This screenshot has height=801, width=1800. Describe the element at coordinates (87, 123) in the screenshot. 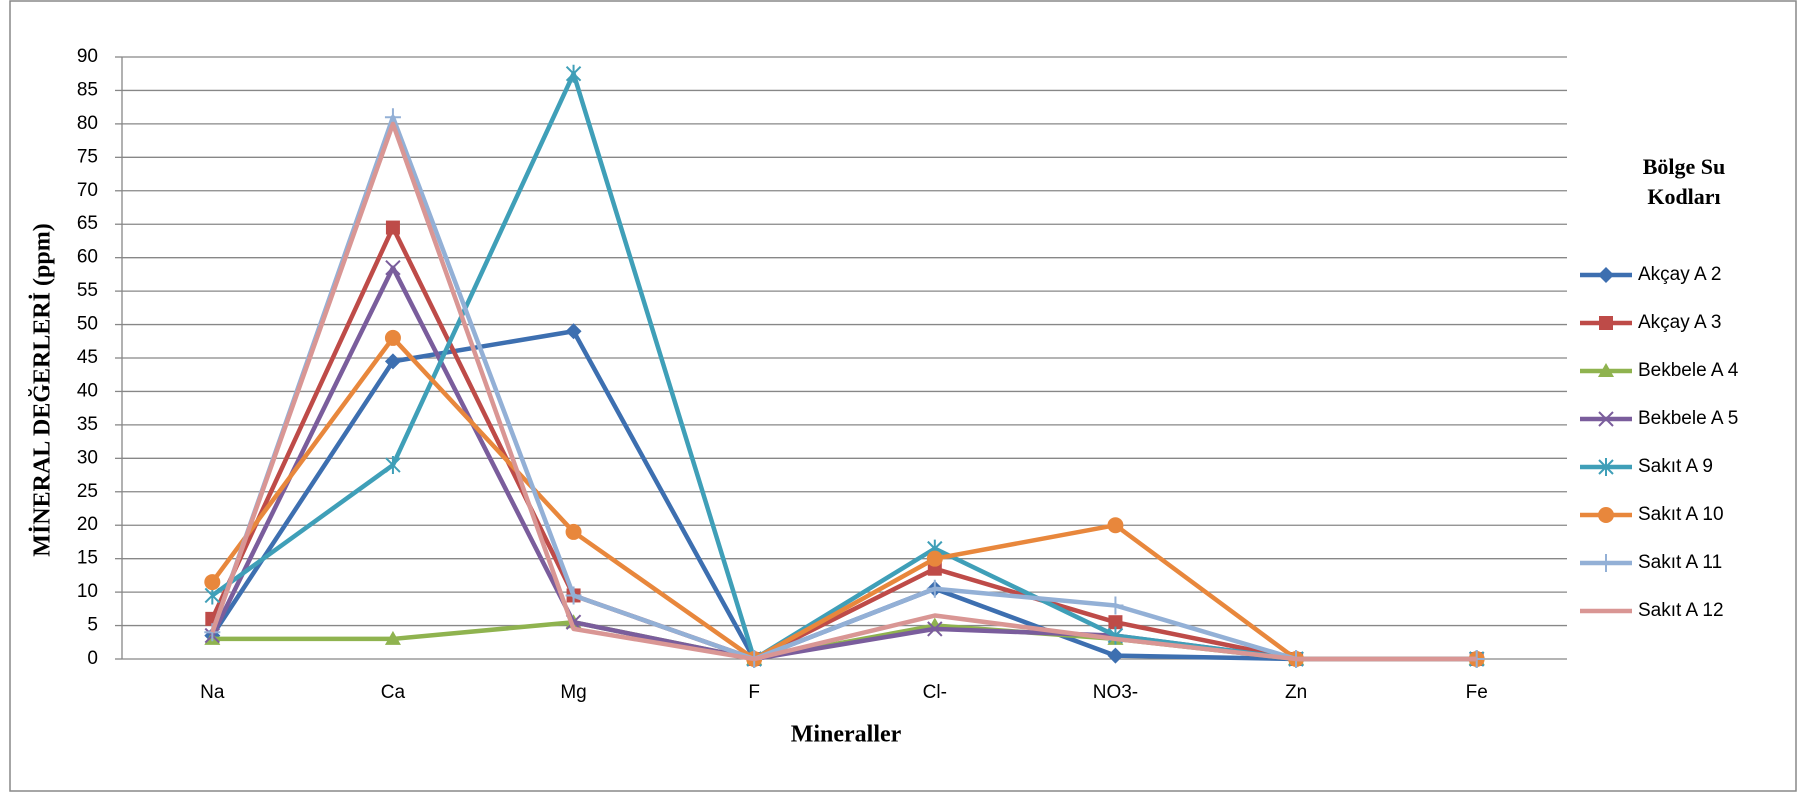

I see `y-tick-label: 80` at that location.